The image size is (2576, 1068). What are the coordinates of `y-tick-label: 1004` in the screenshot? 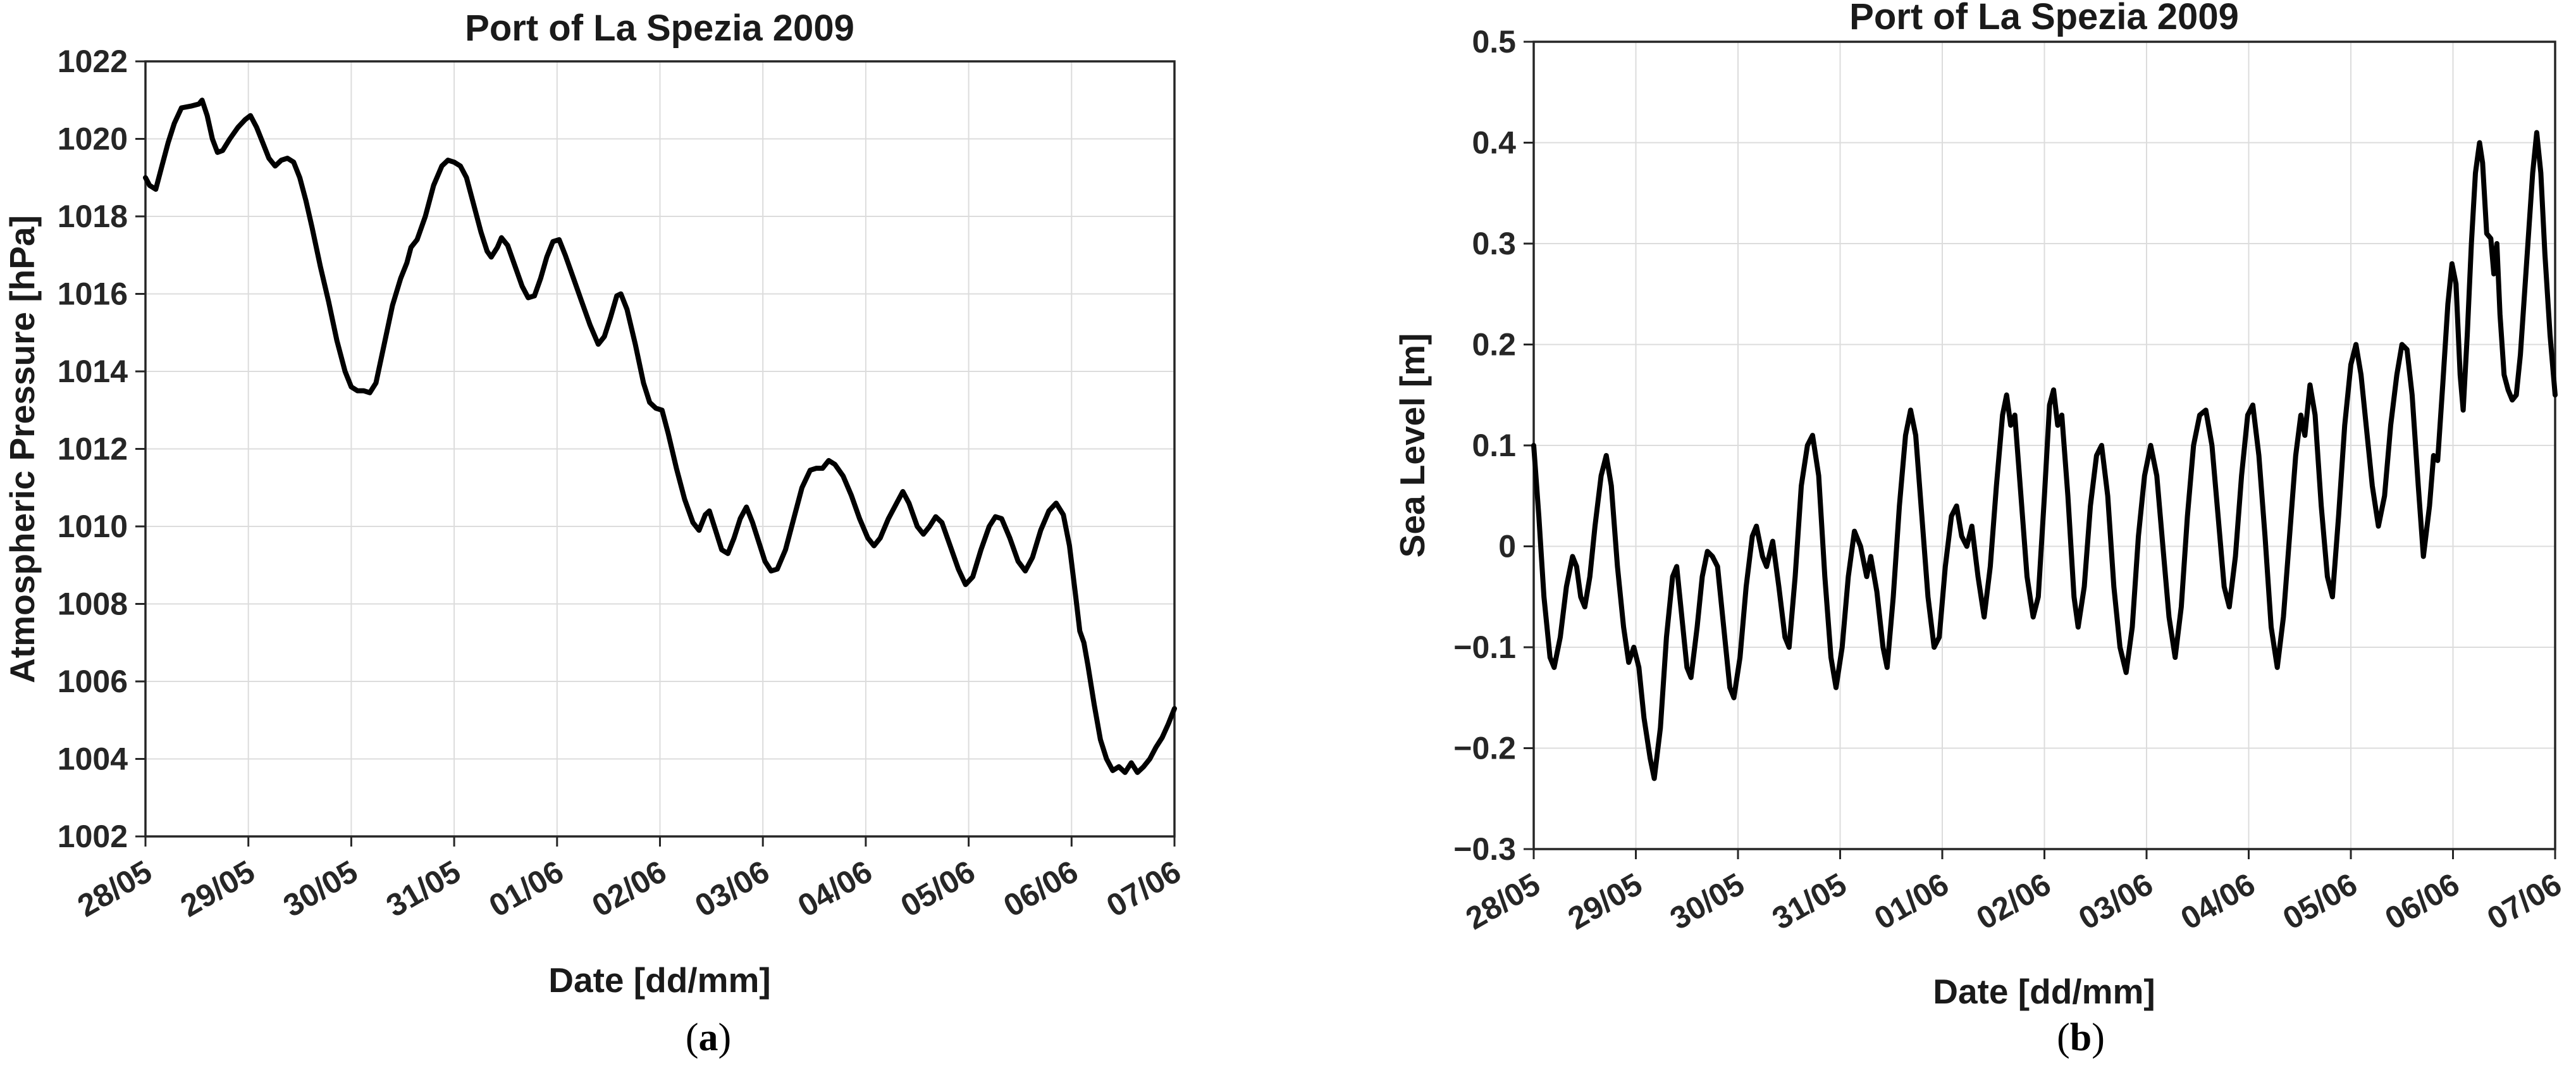 It's located at (93, 760).